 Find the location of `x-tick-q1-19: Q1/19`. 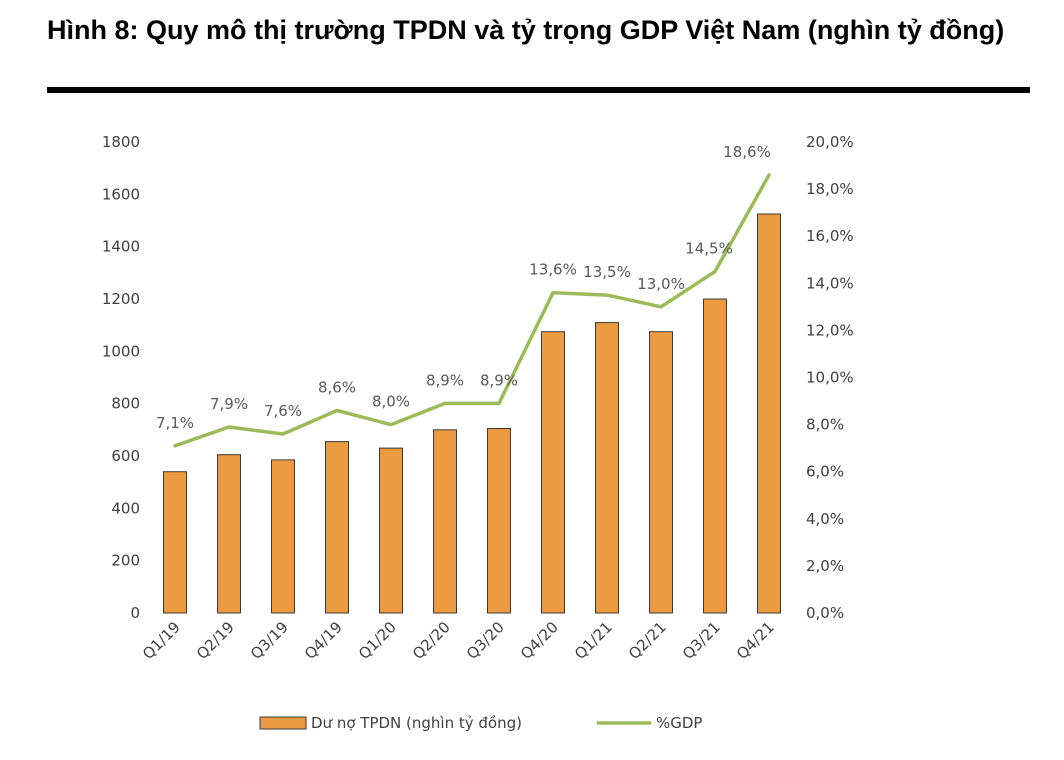

x-tick-q1-19: Q1/19 is located at coordinates (161, 640).